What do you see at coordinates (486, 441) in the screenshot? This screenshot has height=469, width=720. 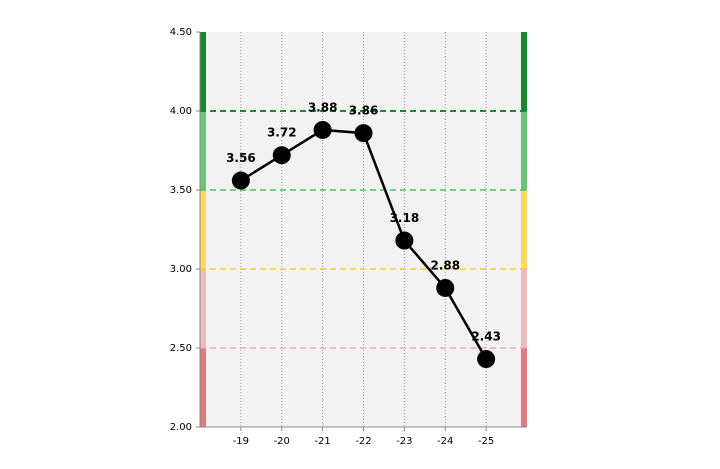 I see `x-tick-label: -25` at bounding box center [486, 441].